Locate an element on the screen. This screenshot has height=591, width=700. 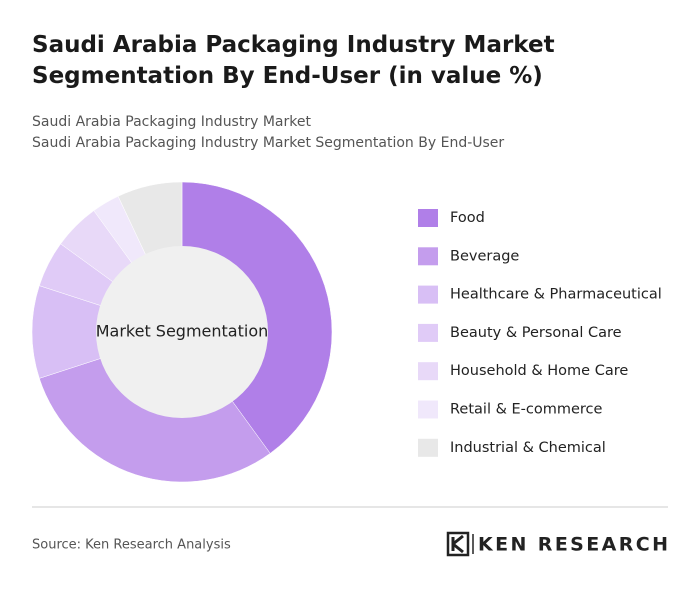
legend-label: Beverage is located at coordinates (484, 256).